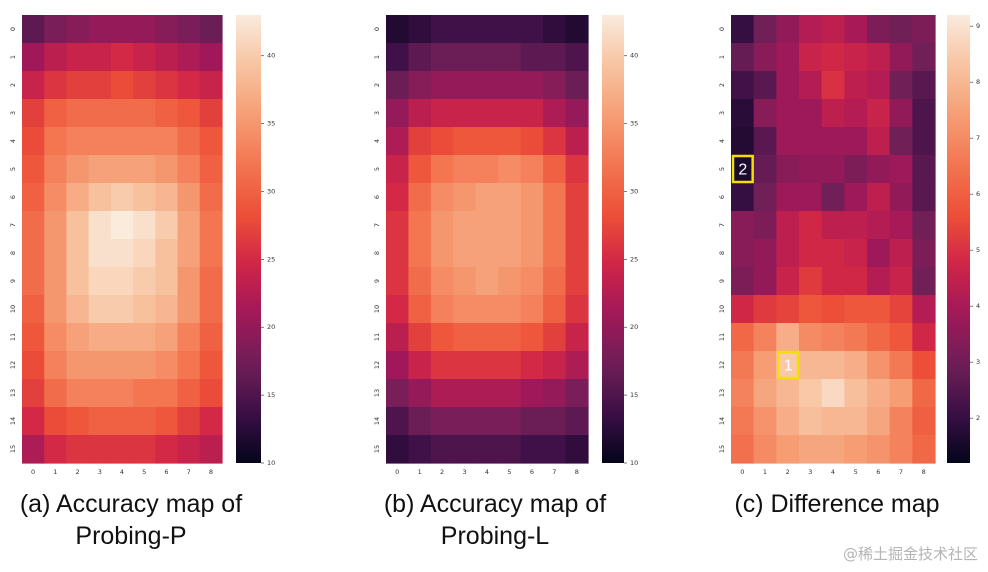 The width and height of the screenshot is (988, 572). What do you see at coordinates (742, 472) in the screenshot?
I see `x-tick-label-c: 0` at bounding box center [742, 472].